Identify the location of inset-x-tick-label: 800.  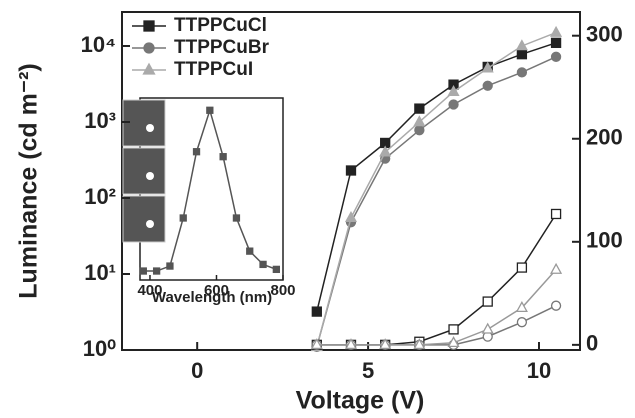
(282, 290).